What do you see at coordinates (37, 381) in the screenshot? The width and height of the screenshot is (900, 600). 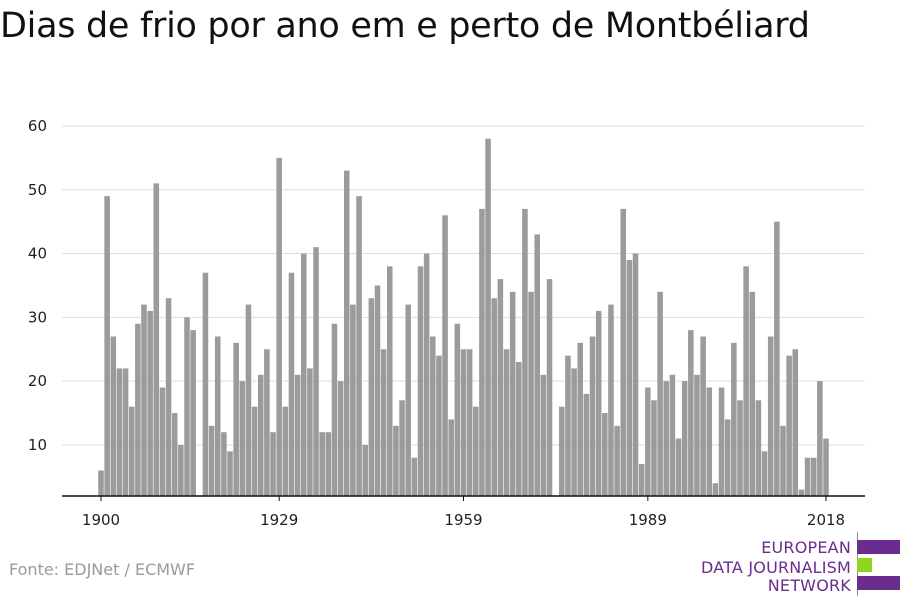 I see `y-tick-label-20: 20` at bounding box center [37, 381].